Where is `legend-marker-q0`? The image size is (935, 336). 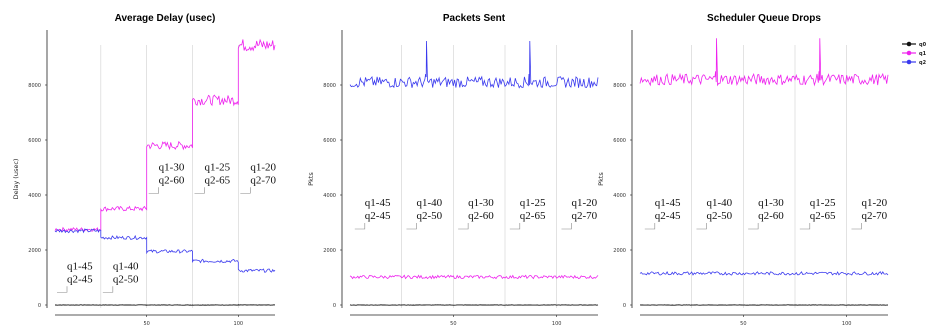 legend-marker-q0 is located at coordinates (909, 44).